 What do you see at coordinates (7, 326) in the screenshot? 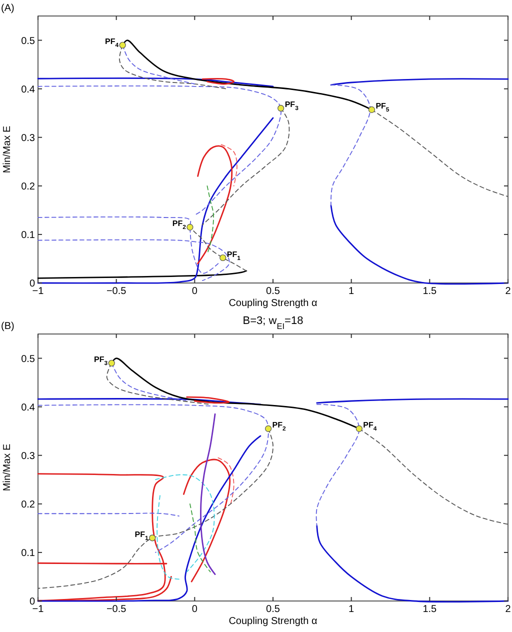
I see `text: (B)` at bounding box center [7, 326].